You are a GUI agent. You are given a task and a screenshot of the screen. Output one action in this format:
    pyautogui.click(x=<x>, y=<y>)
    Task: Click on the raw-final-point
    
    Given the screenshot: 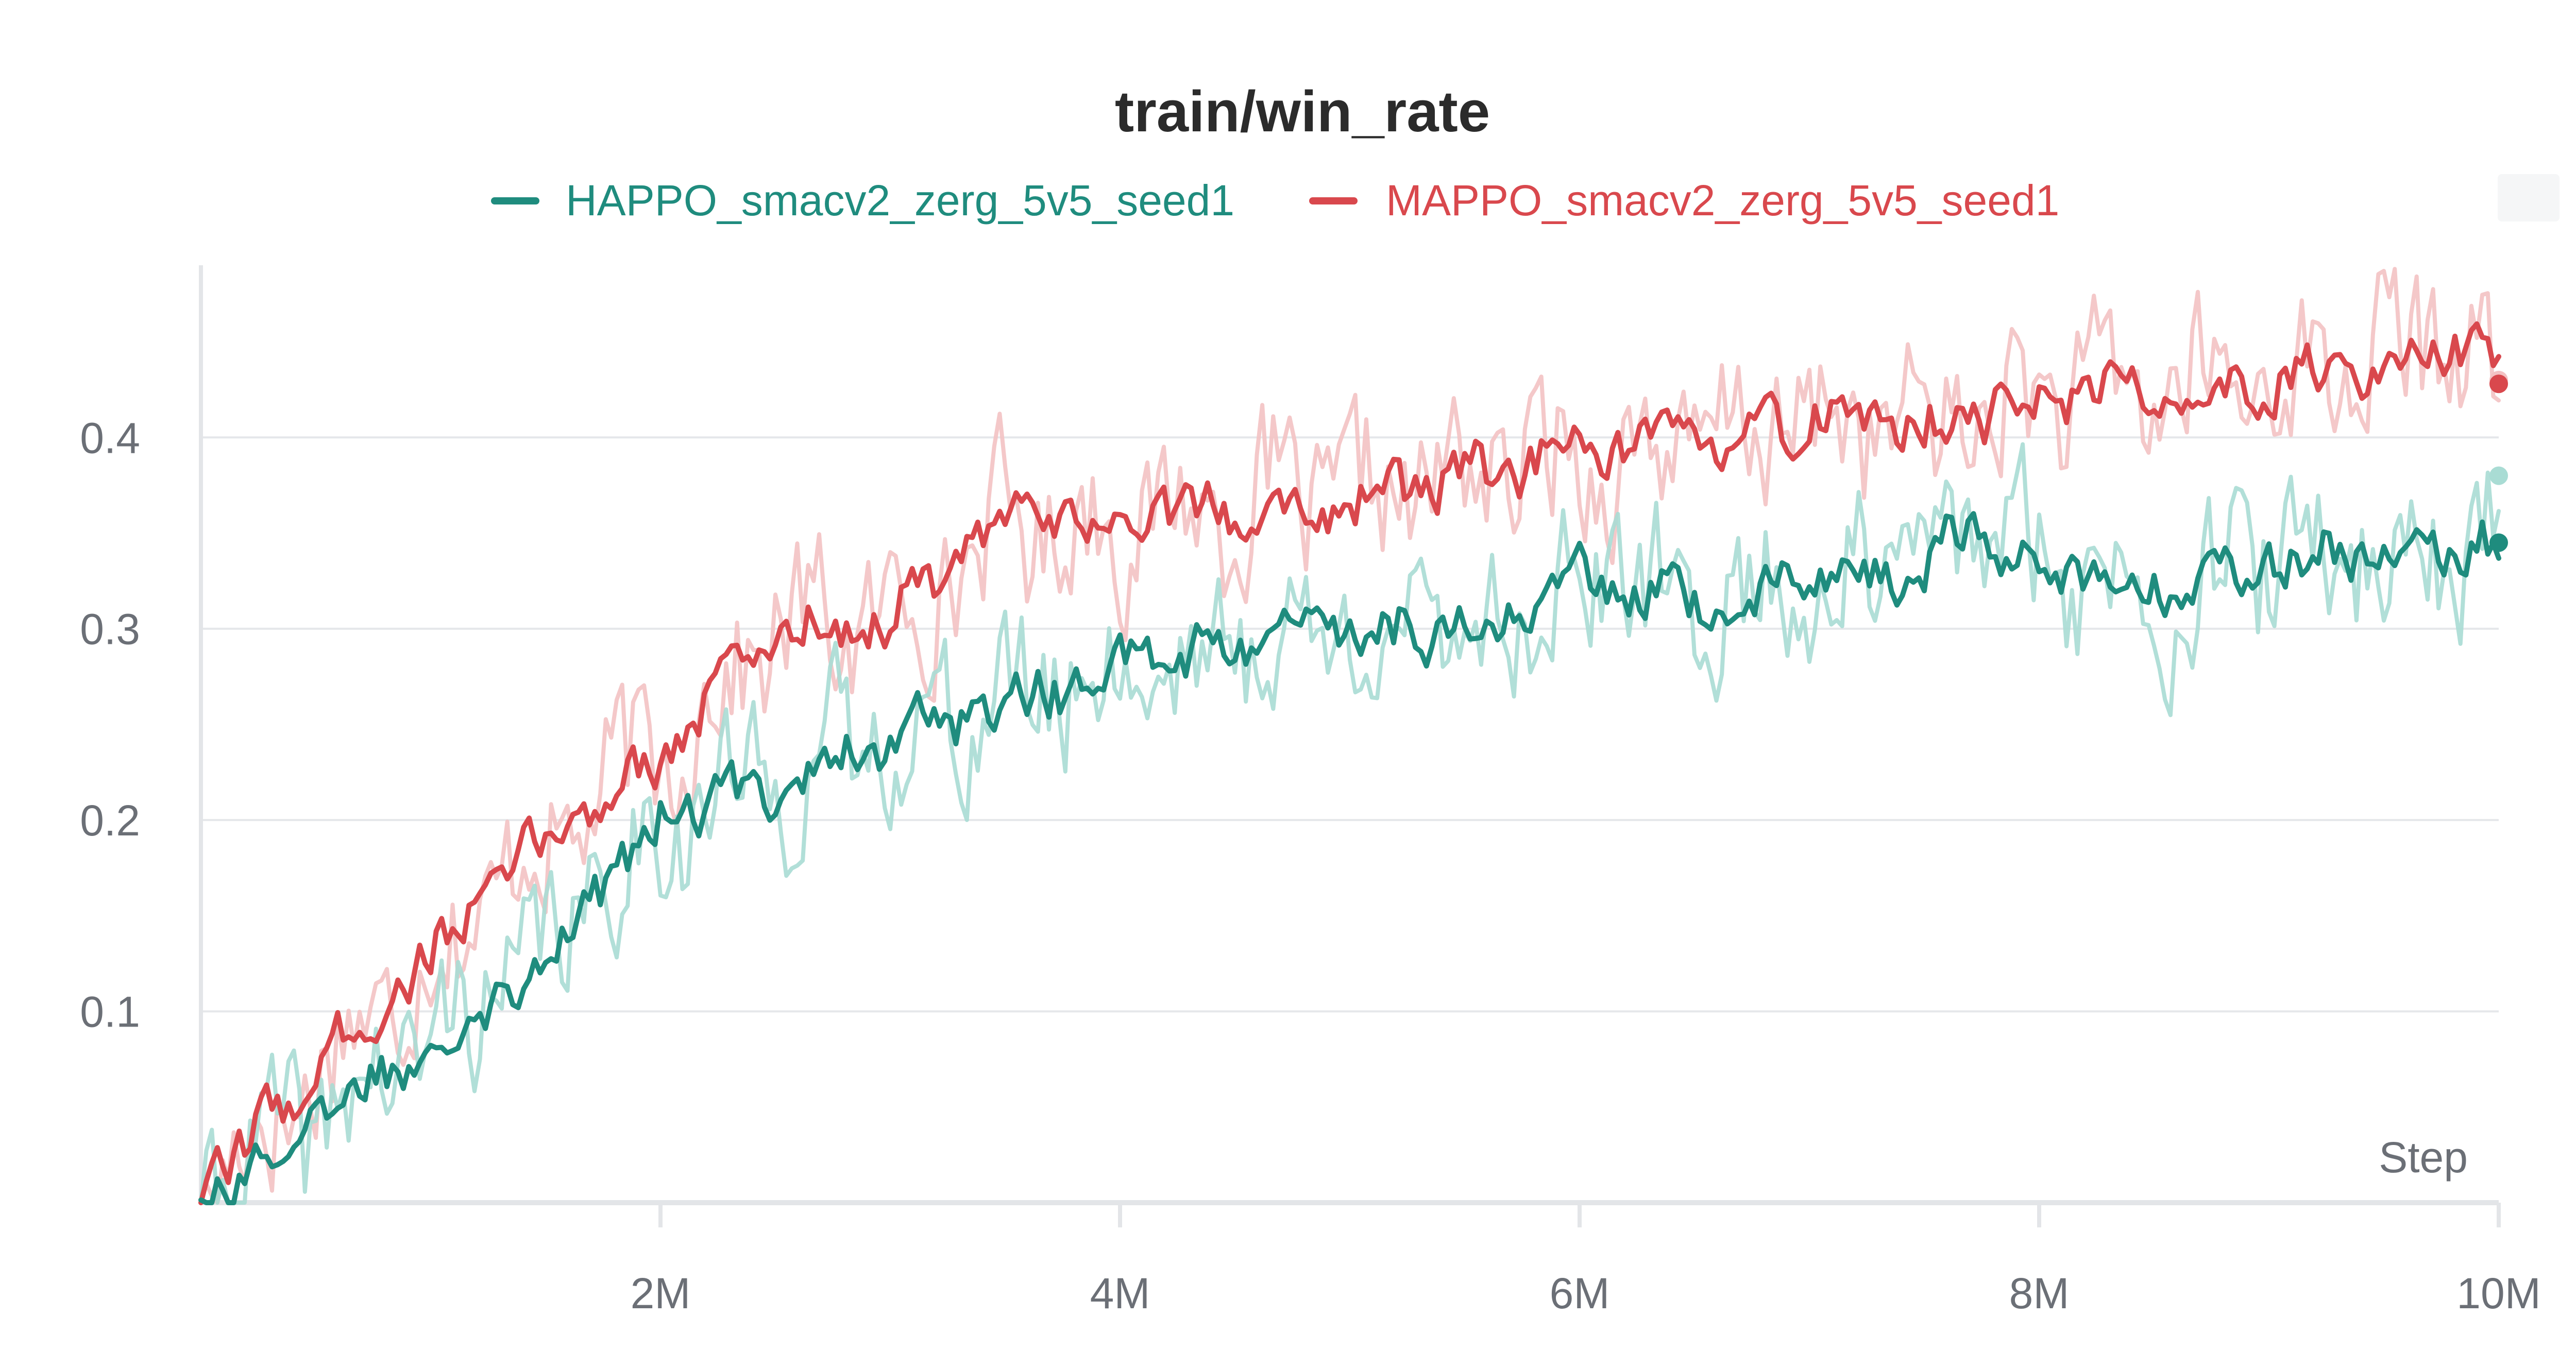 What is the action you would take?
    pyautogui.click(x=2498, y=475)
    